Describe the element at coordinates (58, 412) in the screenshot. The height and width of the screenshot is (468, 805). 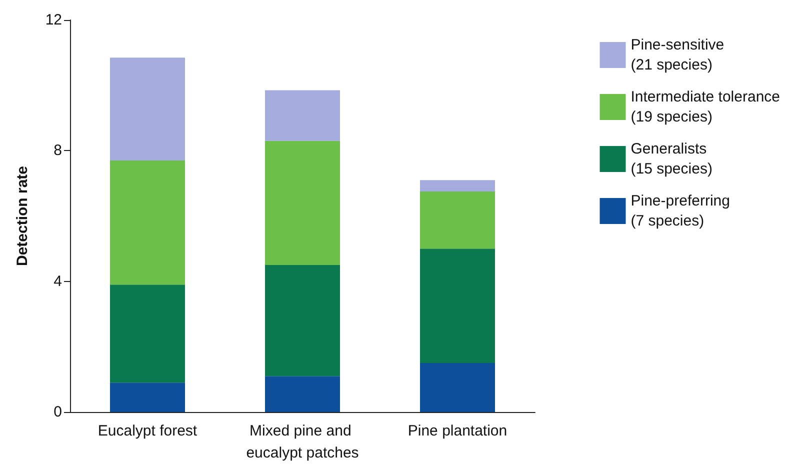
I see `y-tick-label: 0` at that location.